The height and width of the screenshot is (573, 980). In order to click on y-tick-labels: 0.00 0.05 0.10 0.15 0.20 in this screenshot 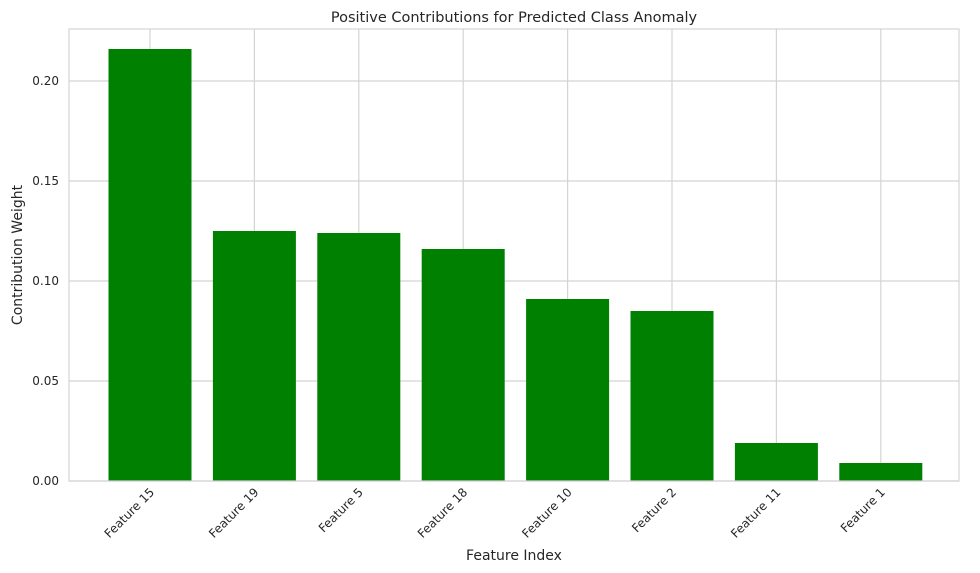, I will do `click(45, 281)`.